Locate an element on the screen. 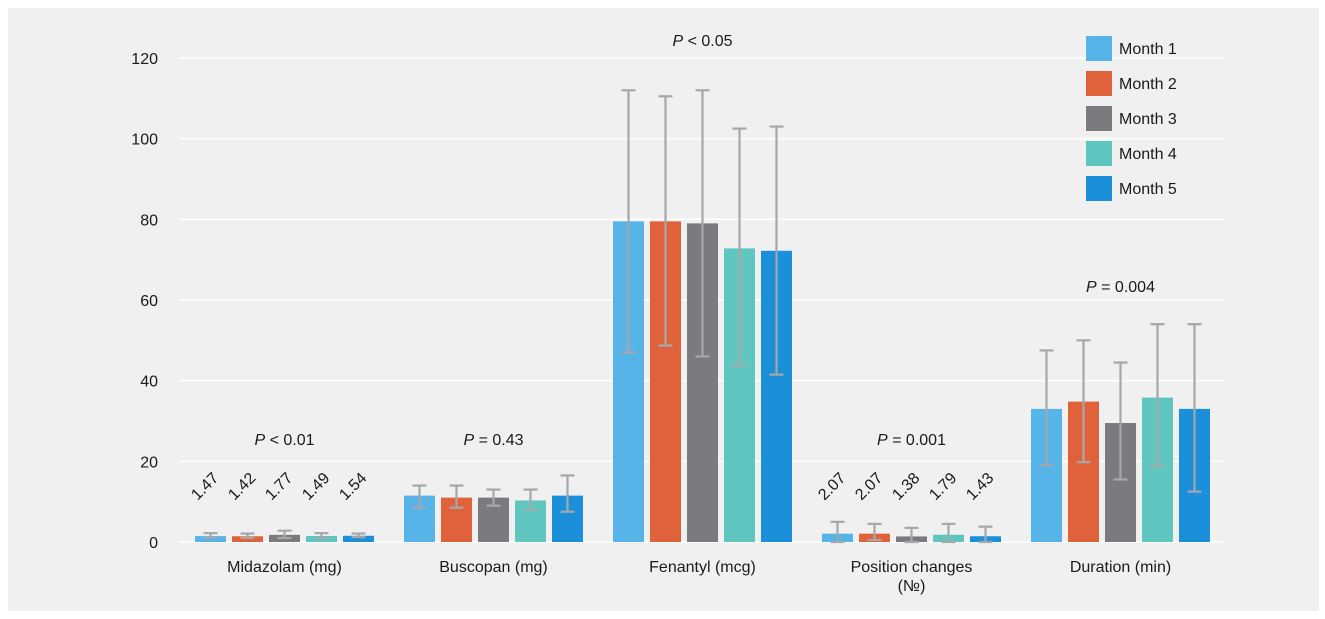 The width and height of the screenshot is (1325, 619). data-label: 1.42 is located at coordinates (242, 487).